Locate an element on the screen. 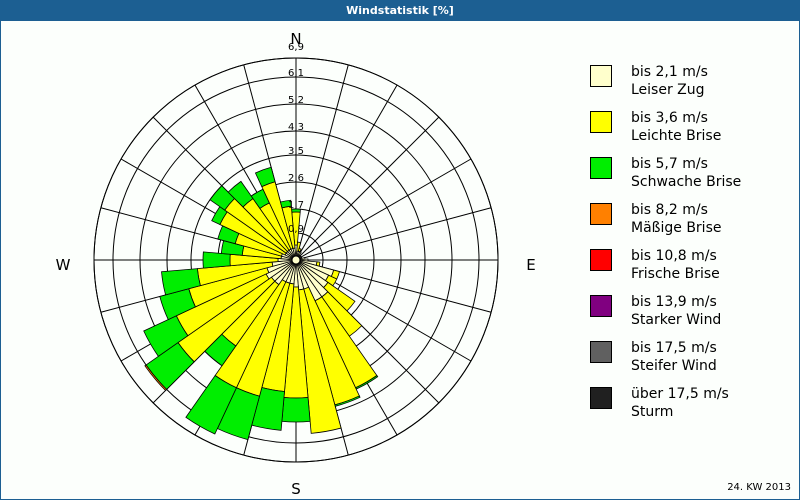  compass-n: N is located at coordinates (295, 39).